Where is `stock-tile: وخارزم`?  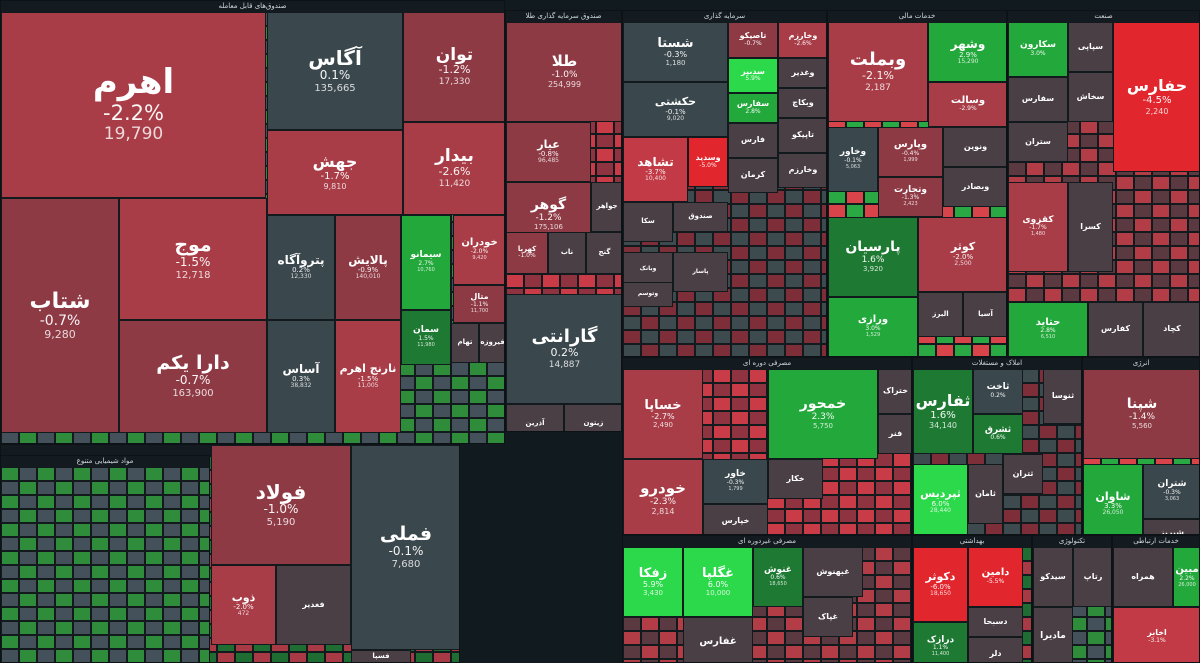
stock-tile: وخارزم is located at coordinates (802, 170).